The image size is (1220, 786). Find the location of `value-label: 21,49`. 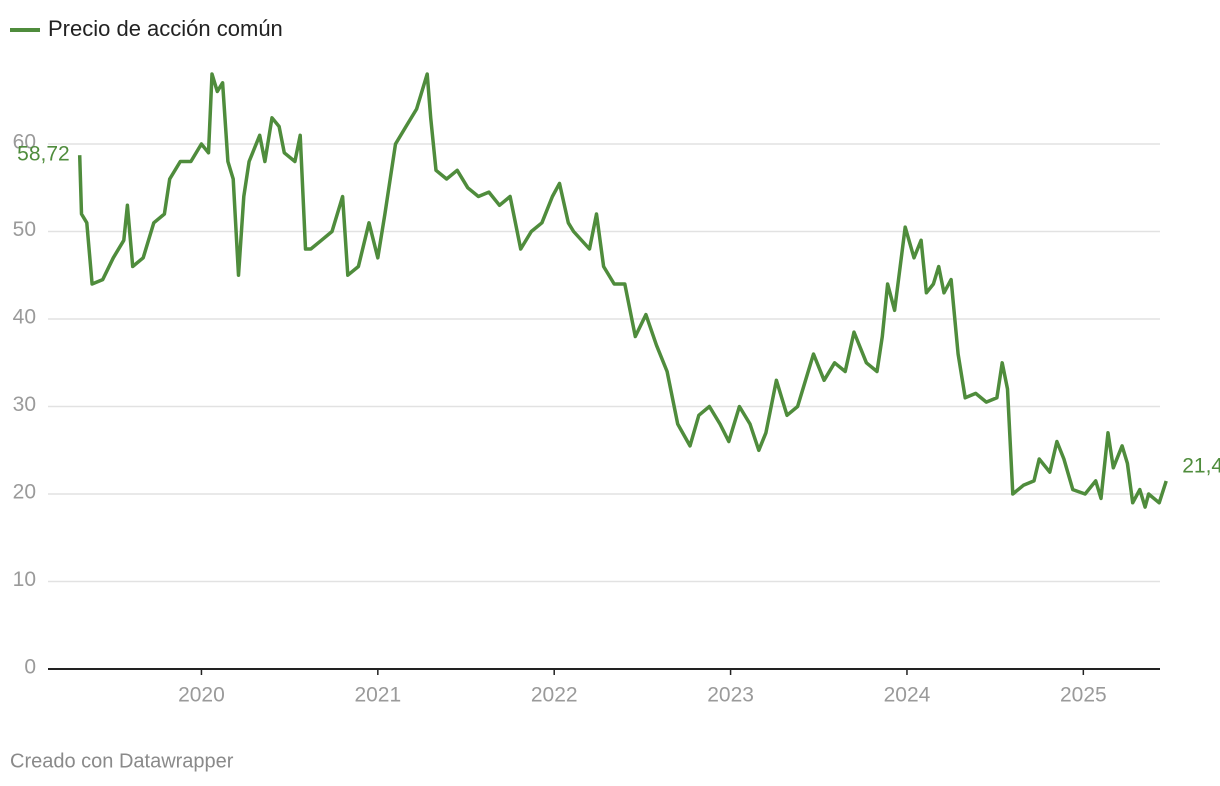

value-label: 21,49 is located at coordinates (1201, 466).